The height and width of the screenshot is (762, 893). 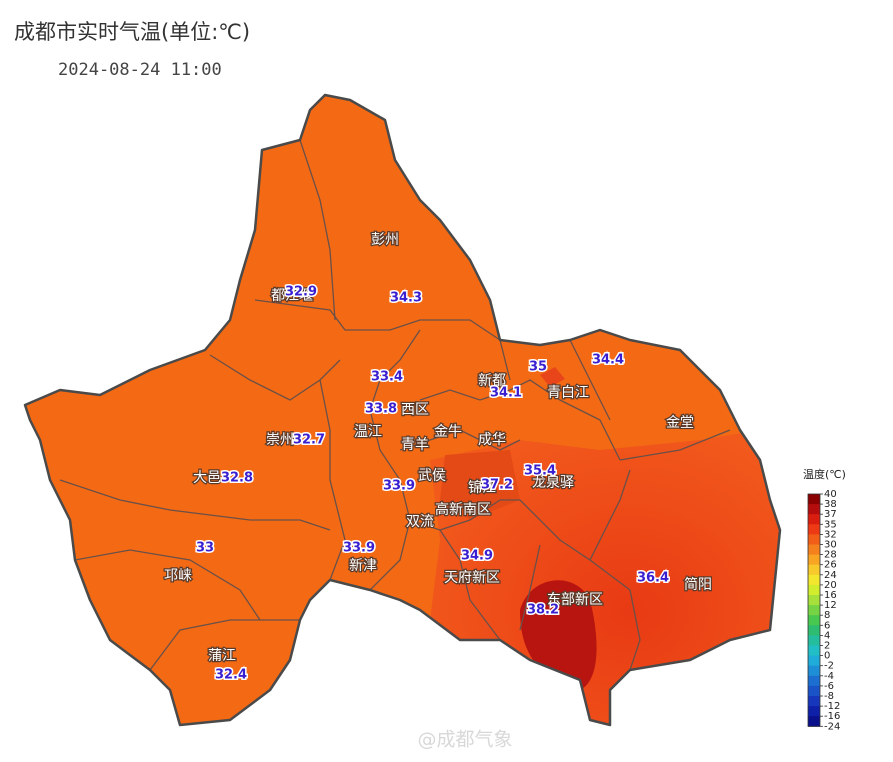 What do you see at coordinates (492, 381) in the screenshot?
I see `district-label: 新都` at bounding box center [492, 381].